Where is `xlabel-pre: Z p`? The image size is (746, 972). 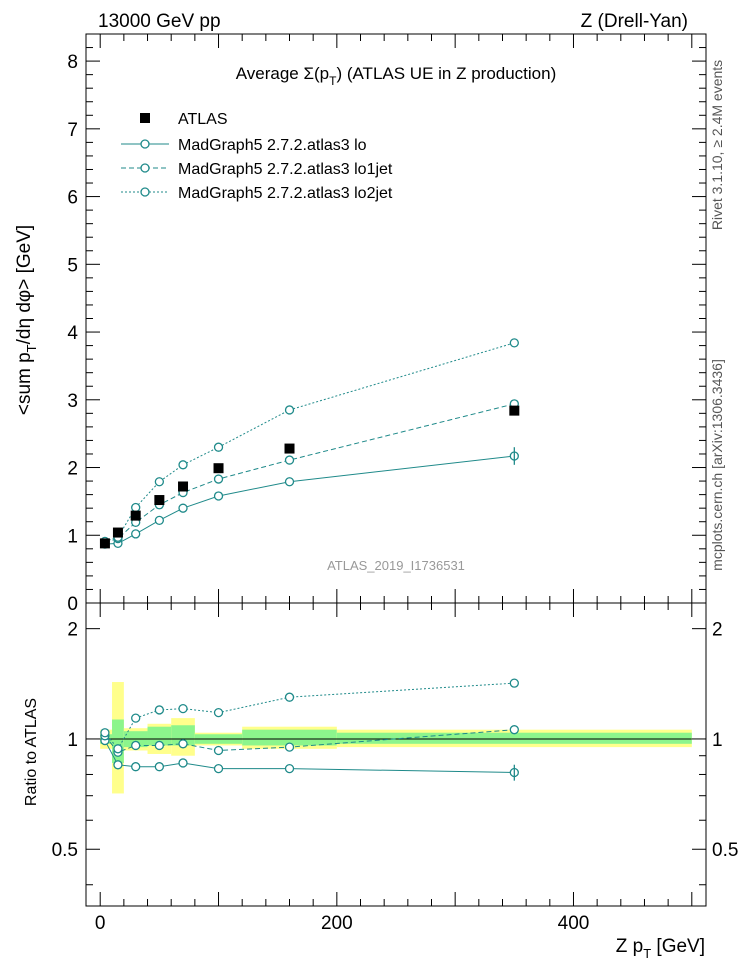
xlabel-pre: Z p is located at coordinates (629, 946).